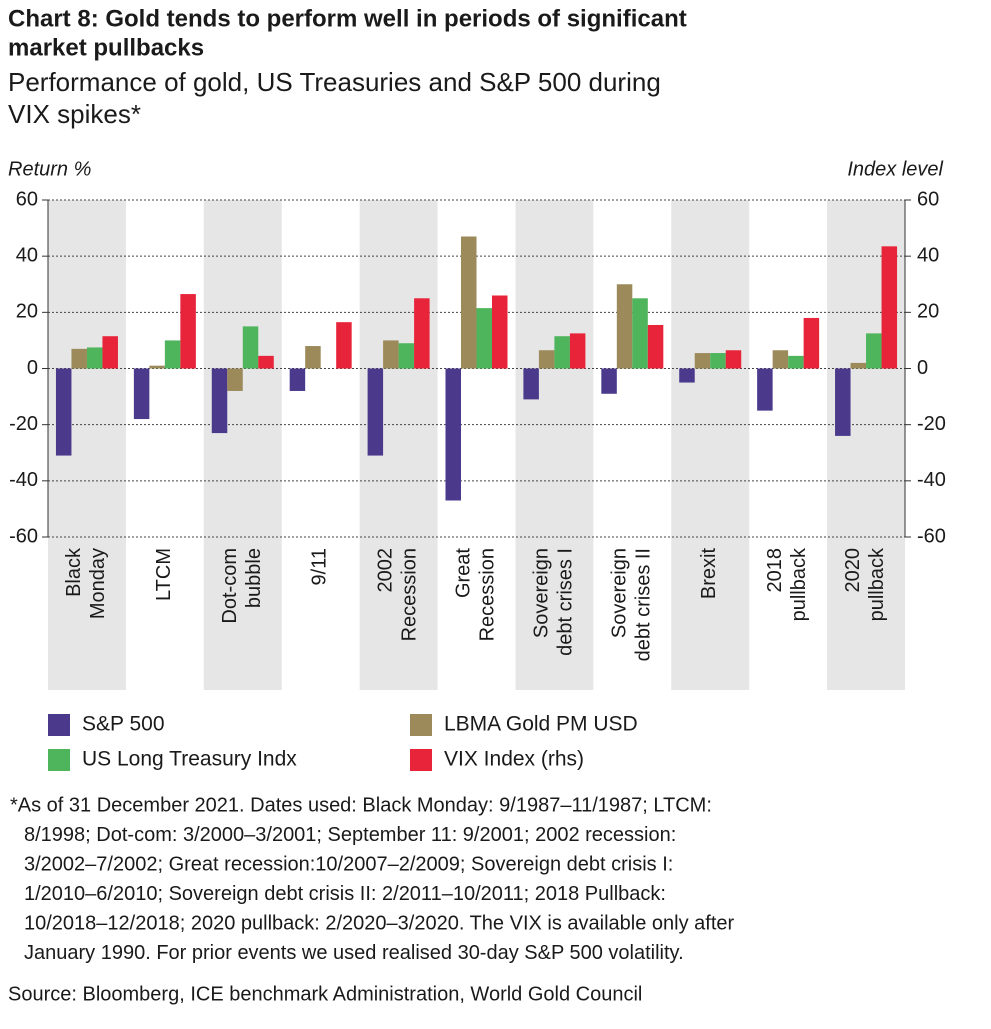  I want to click on y2-tick-label: -40, so click(931, 480).